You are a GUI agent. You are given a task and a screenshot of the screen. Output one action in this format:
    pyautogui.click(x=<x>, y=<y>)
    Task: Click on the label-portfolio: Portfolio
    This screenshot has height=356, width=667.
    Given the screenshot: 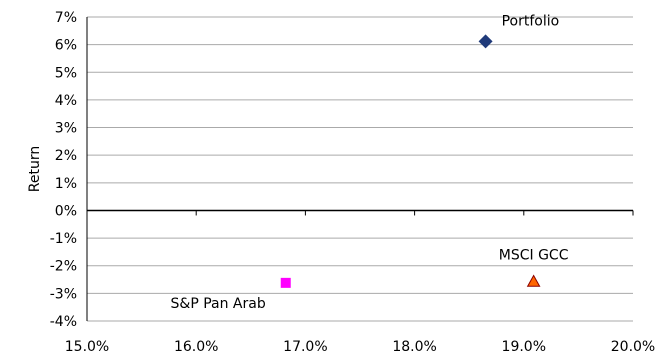 What is the action you would take?
    pyautogui.click(x=531, y=21)
    